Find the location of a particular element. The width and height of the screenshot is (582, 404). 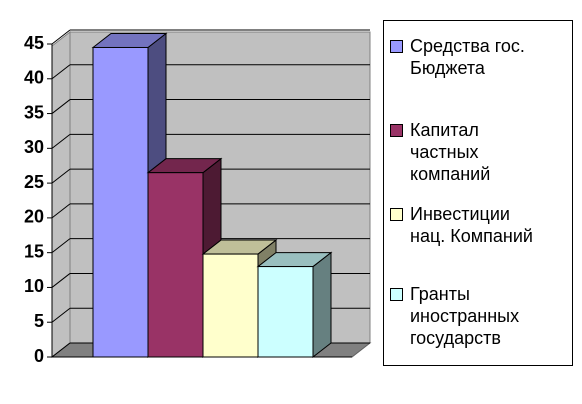

side-wall is located at coordinates (61, 194).